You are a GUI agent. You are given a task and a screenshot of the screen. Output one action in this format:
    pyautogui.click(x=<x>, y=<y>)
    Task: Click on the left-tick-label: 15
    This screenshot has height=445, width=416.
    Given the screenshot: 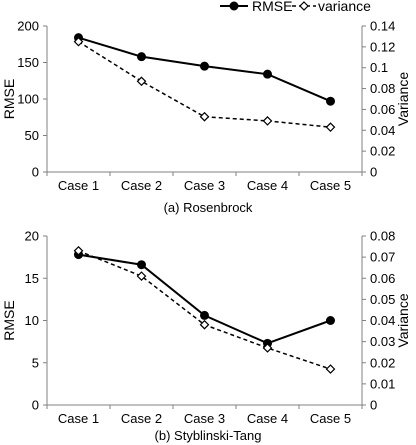 What is the action you would take?
    pyautogui.click(x=32, y=278)
    